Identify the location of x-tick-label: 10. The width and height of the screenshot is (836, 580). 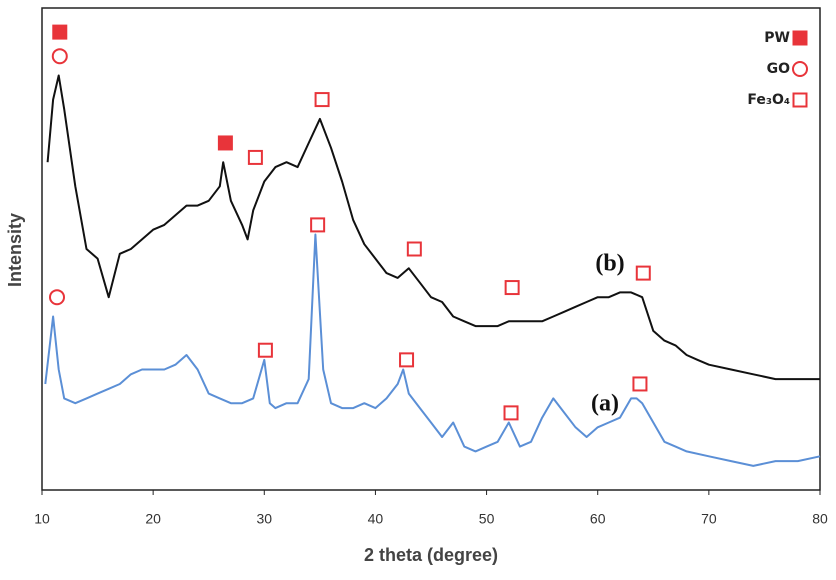
(42, 519).